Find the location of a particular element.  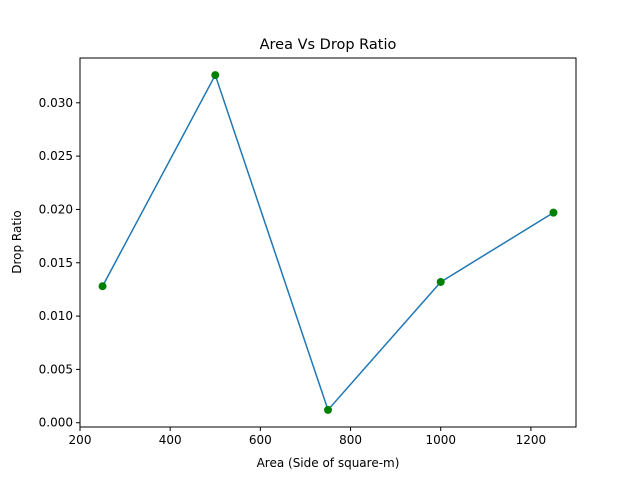

y-axis-ticks: 0.000 0.005 0.010 0.015 0.020 0.025 0.030 is located at coordinates (59, 263).